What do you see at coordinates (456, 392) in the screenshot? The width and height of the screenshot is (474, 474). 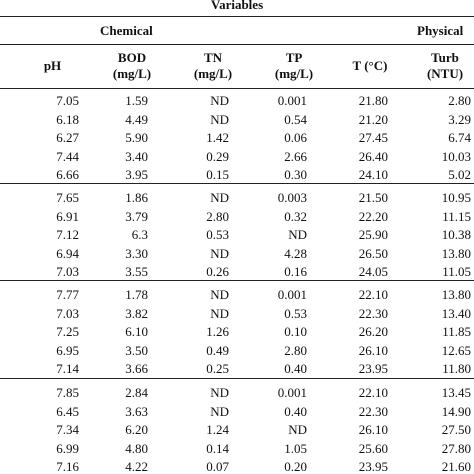 I see `cell-turbidity: 13.45` at bounding box center [456, 392].